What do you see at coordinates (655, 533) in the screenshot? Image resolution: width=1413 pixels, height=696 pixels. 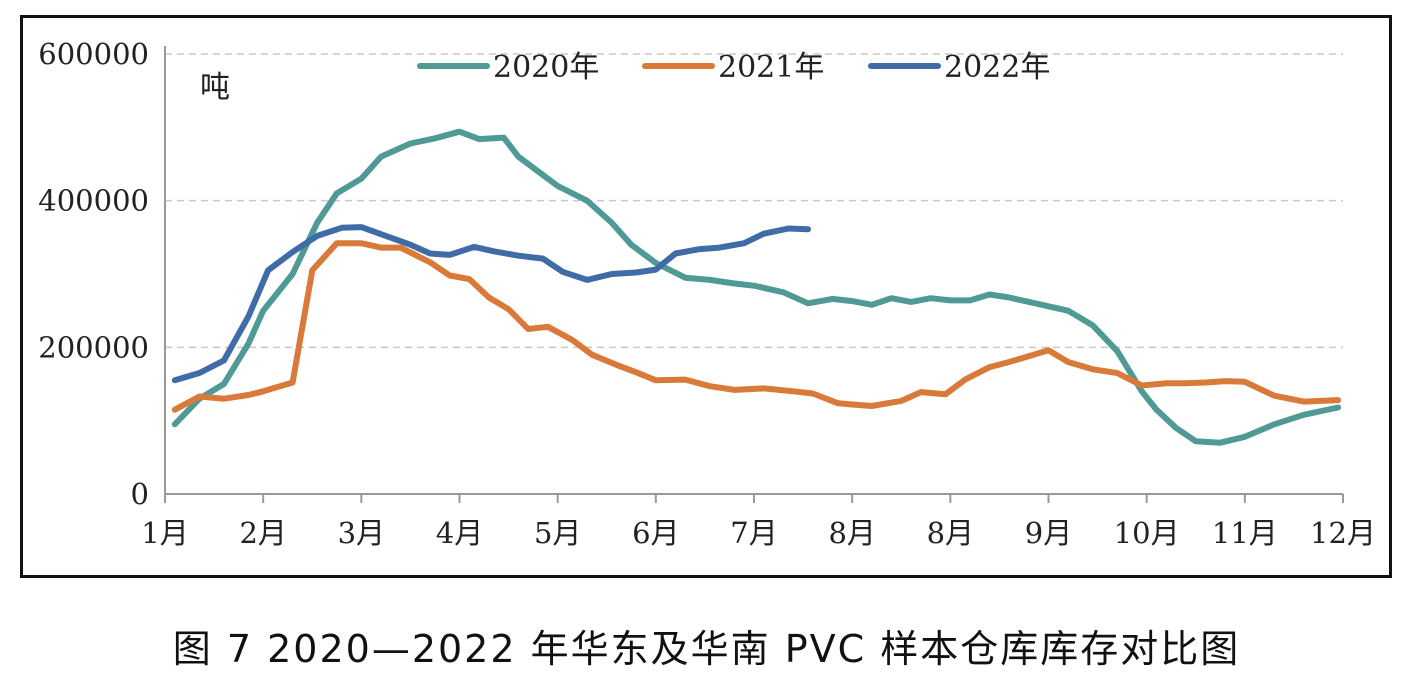 I see `x-tick-label: 6月` at bounding box center [655, 533].